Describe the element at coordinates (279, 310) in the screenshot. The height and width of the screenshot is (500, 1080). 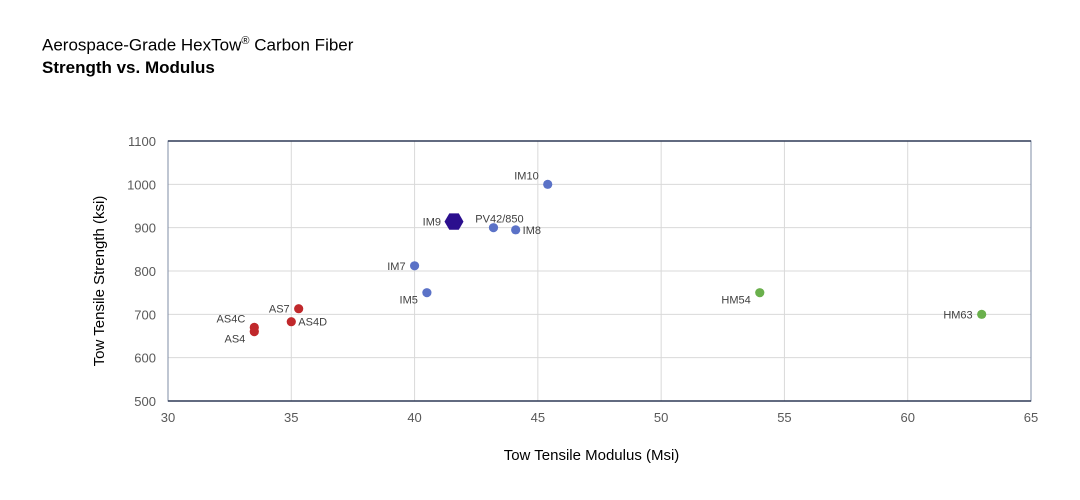
I see `data-point-label: AS7` at that location.